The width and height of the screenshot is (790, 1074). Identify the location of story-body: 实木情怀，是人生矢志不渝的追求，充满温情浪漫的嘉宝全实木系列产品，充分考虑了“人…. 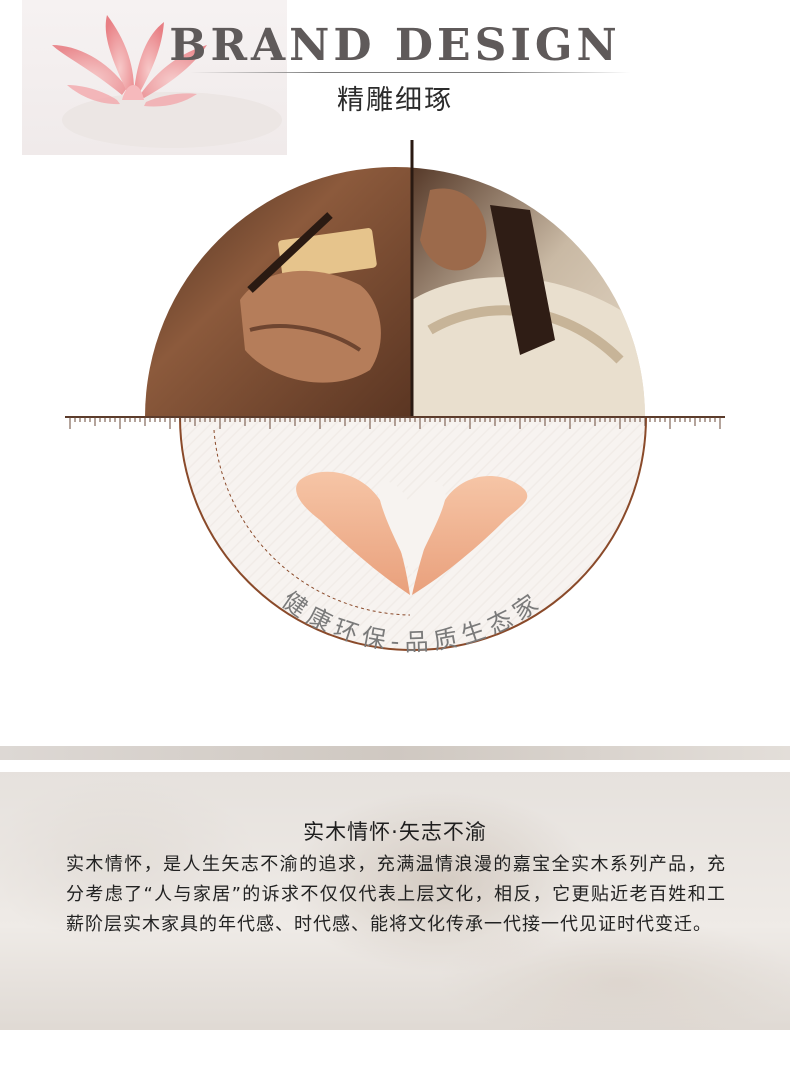
(396, 894).